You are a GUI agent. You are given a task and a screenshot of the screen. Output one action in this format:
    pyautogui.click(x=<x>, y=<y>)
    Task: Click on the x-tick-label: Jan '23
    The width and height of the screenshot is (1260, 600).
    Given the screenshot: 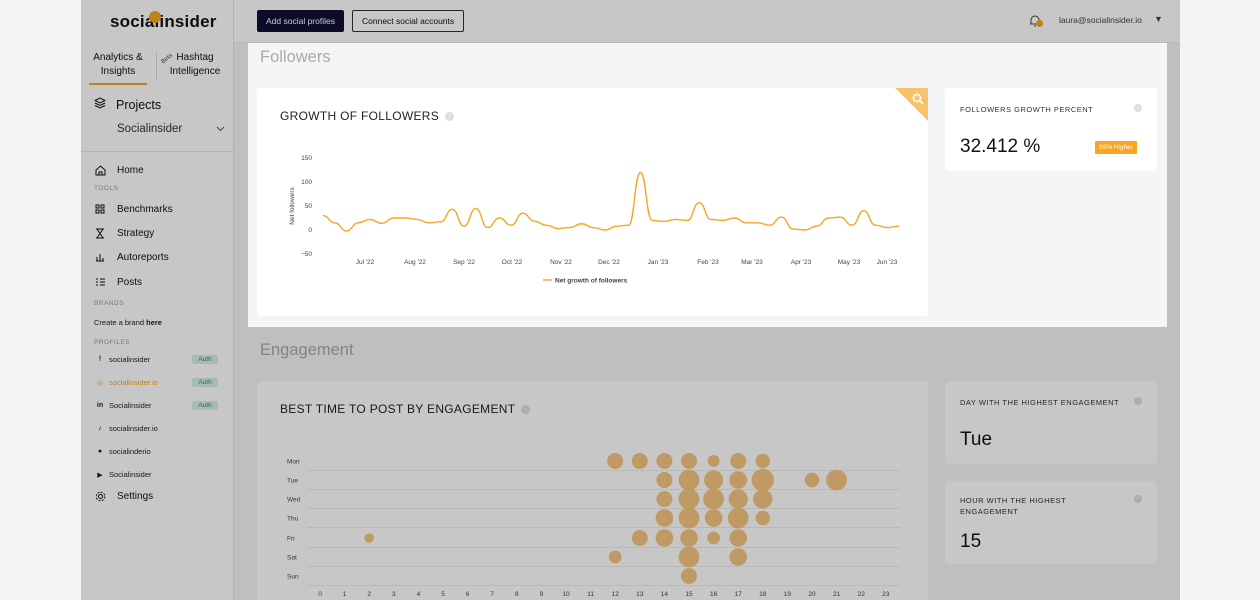 What is the action you would take?
    pyautogui.click(x=658, y=262)
    